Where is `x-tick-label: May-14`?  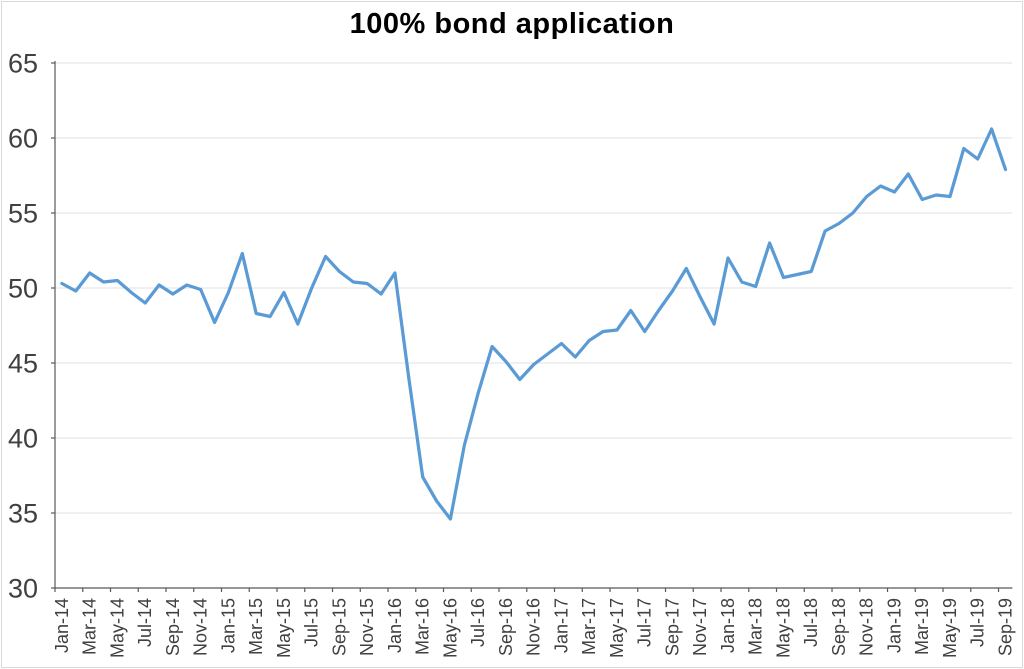 x-tick-label: May-14 is located at coordinates (117, 628).